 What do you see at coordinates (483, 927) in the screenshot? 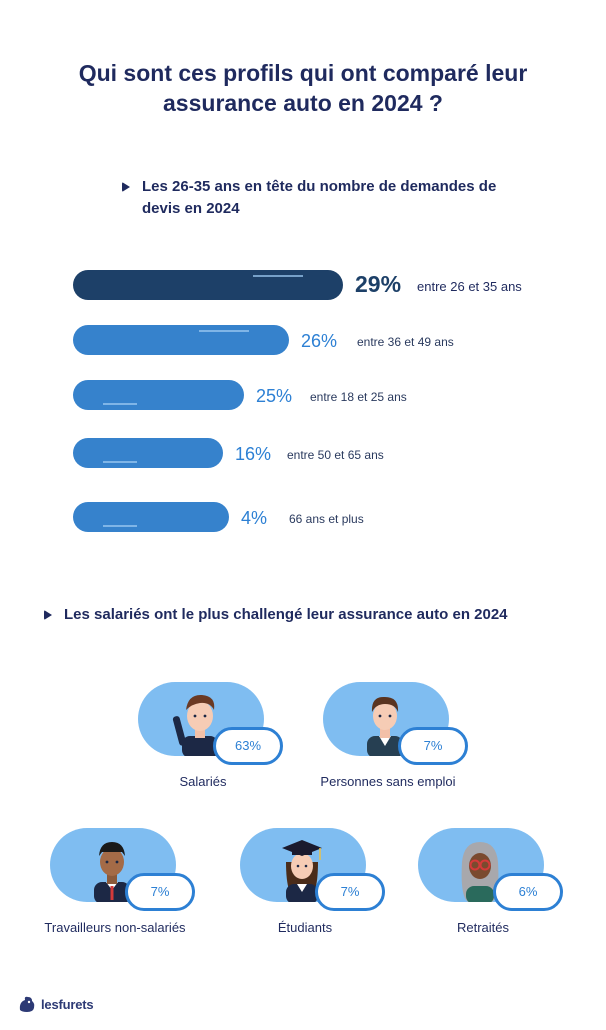
I see `profile-label: Retraités` at bounding box center [483, 927].